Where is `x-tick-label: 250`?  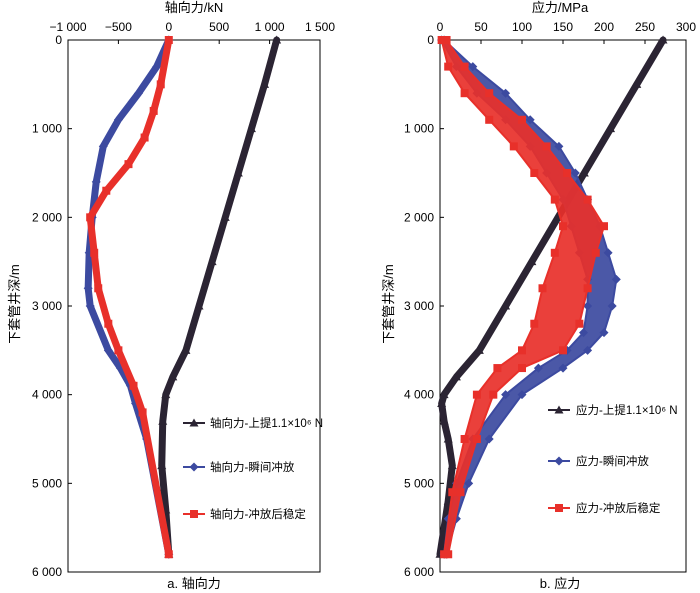
x-tick-label: 250 is located at coordinates (645, 27).